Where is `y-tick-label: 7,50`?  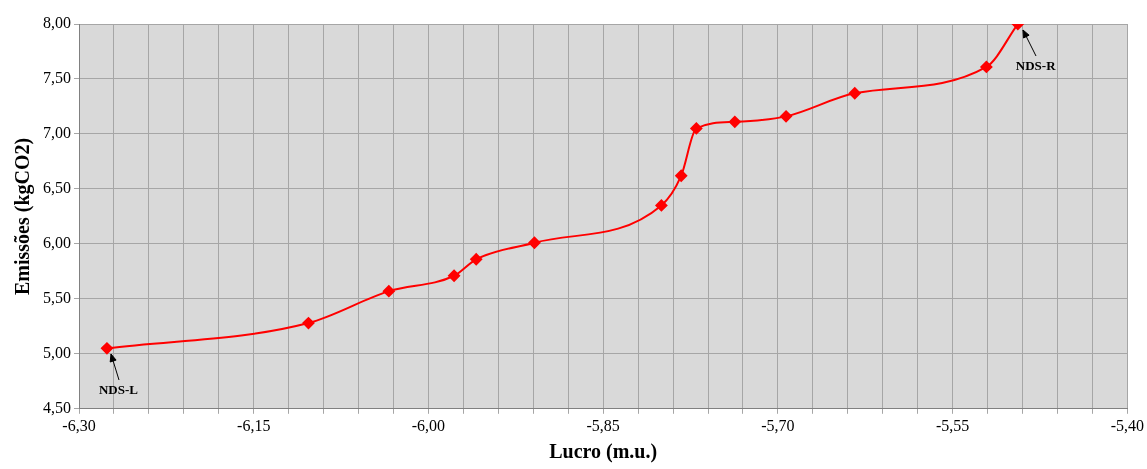 y-tick-label: 7,50 is located at coordinates (57, 78).